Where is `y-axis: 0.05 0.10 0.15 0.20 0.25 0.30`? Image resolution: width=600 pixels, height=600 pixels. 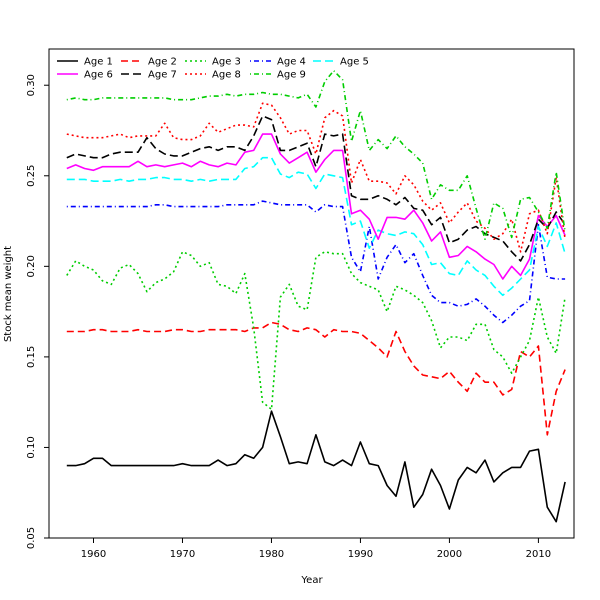
y-axis: 0.05 0.10 0.15 0.20 0.25 0.30 is located at coordinates (37, 311).